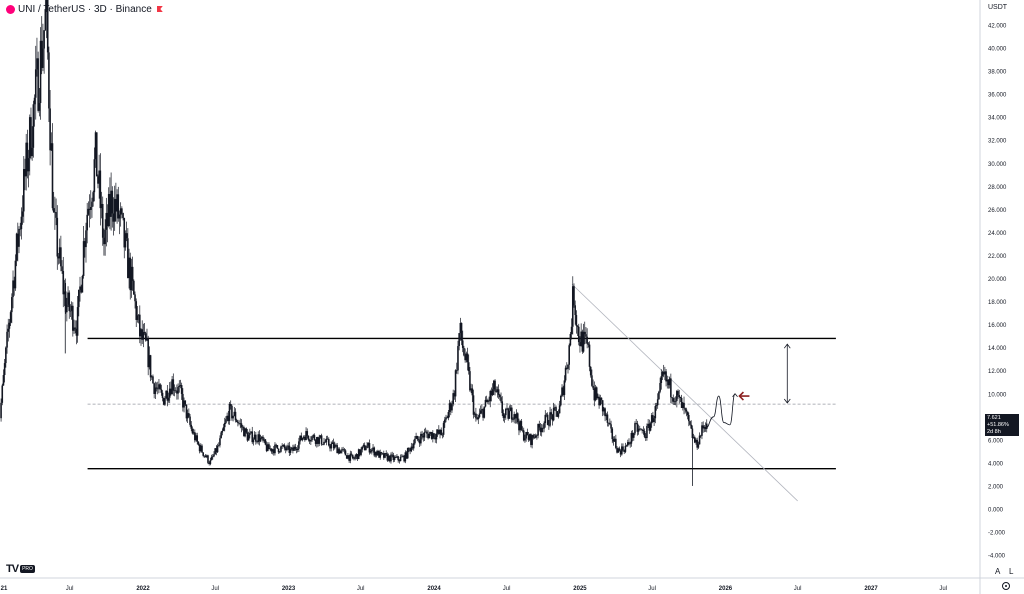 Image resolution: width=1024 pixels, height=594 pixels. Describe the element at coordinates (997, 303) in the screenshot. I see `y-tick-label: 18.000` at that location.